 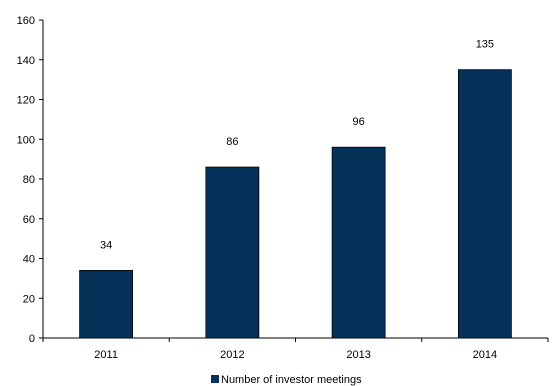 What do you see at coordinates (26, 21) in the screenshot?
I see `y-tick-label: 160` at bounding box center [26, 21].